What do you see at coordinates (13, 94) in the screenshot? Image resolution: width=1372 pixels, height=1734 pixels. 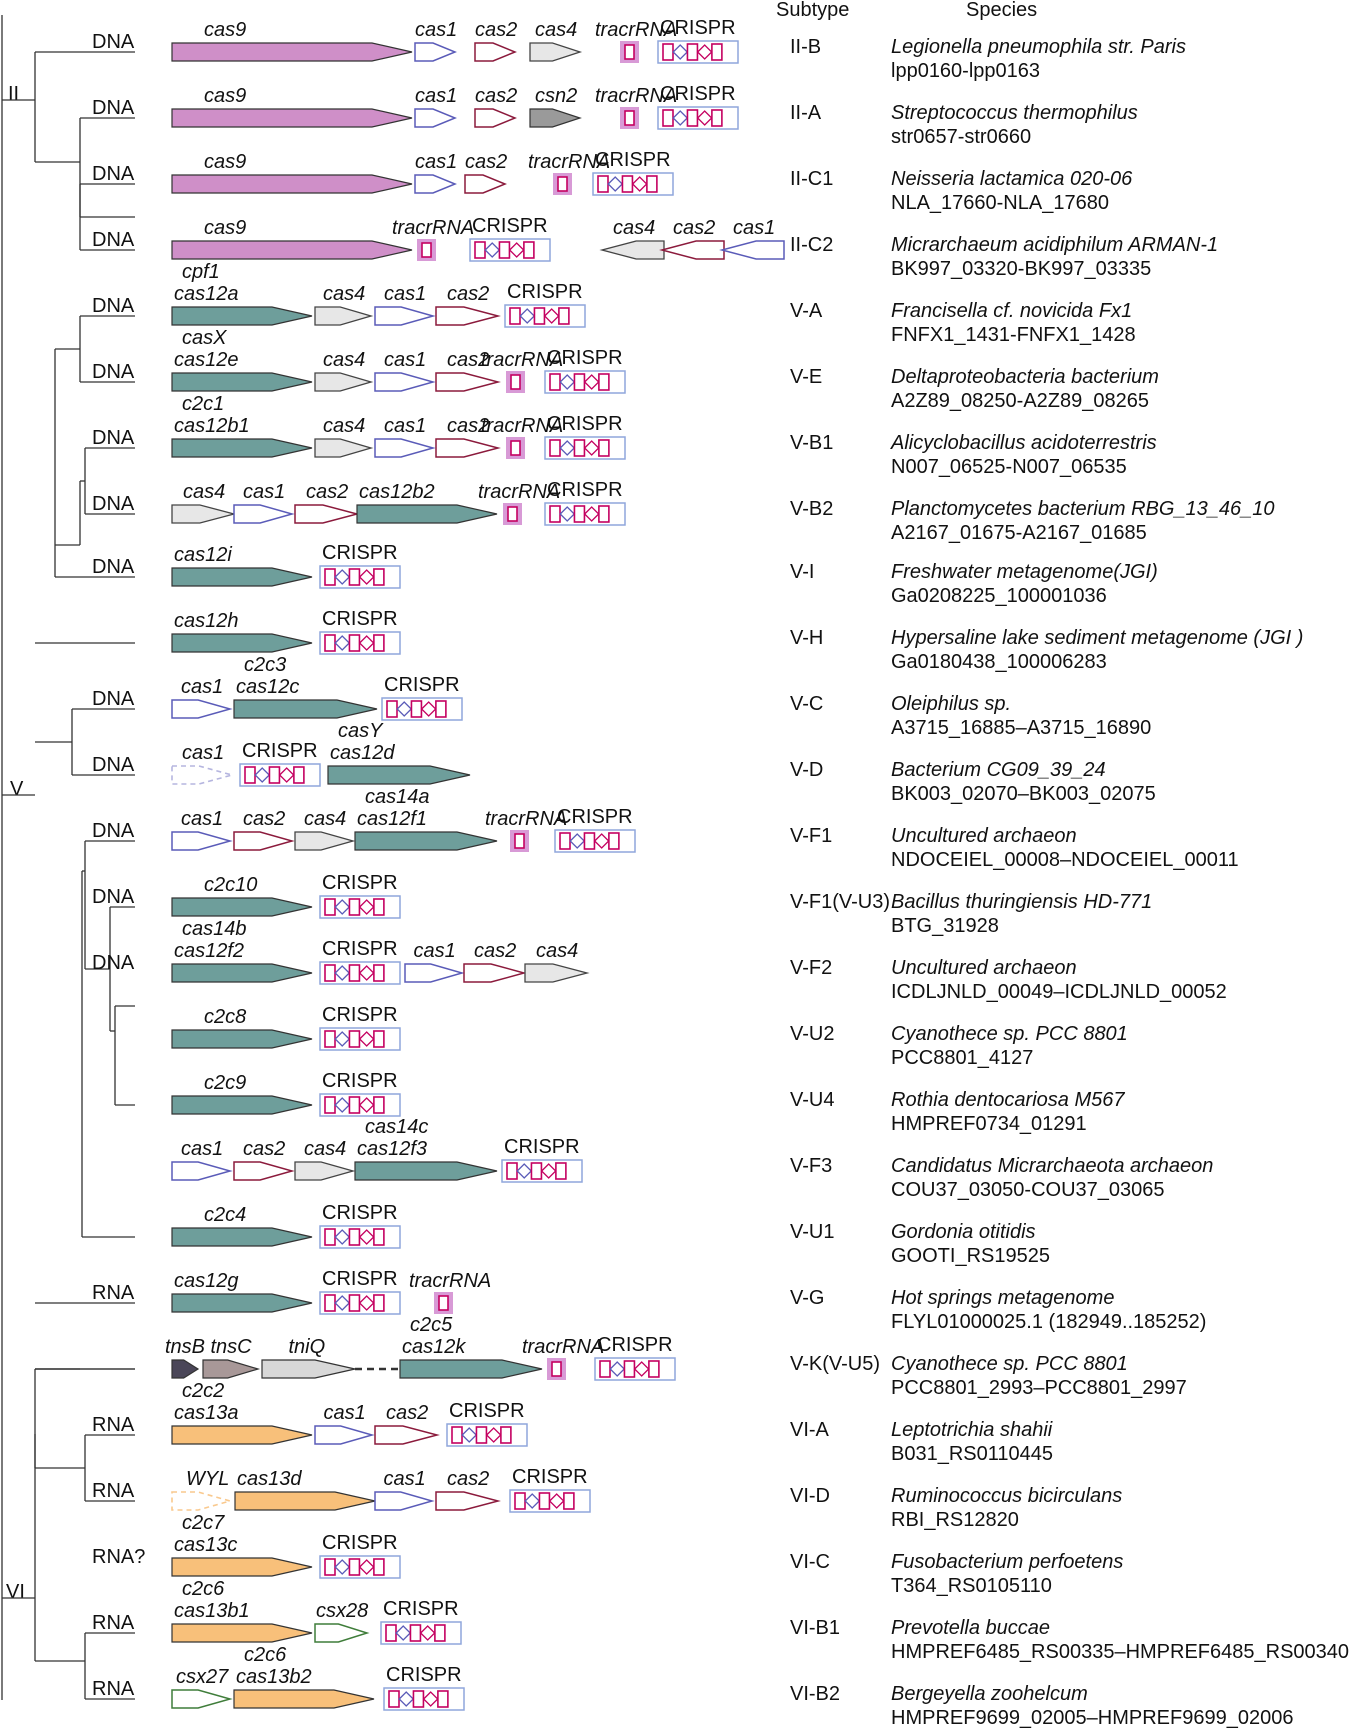 I see `clade-label-ii: II` at bounding box center [13, 94].